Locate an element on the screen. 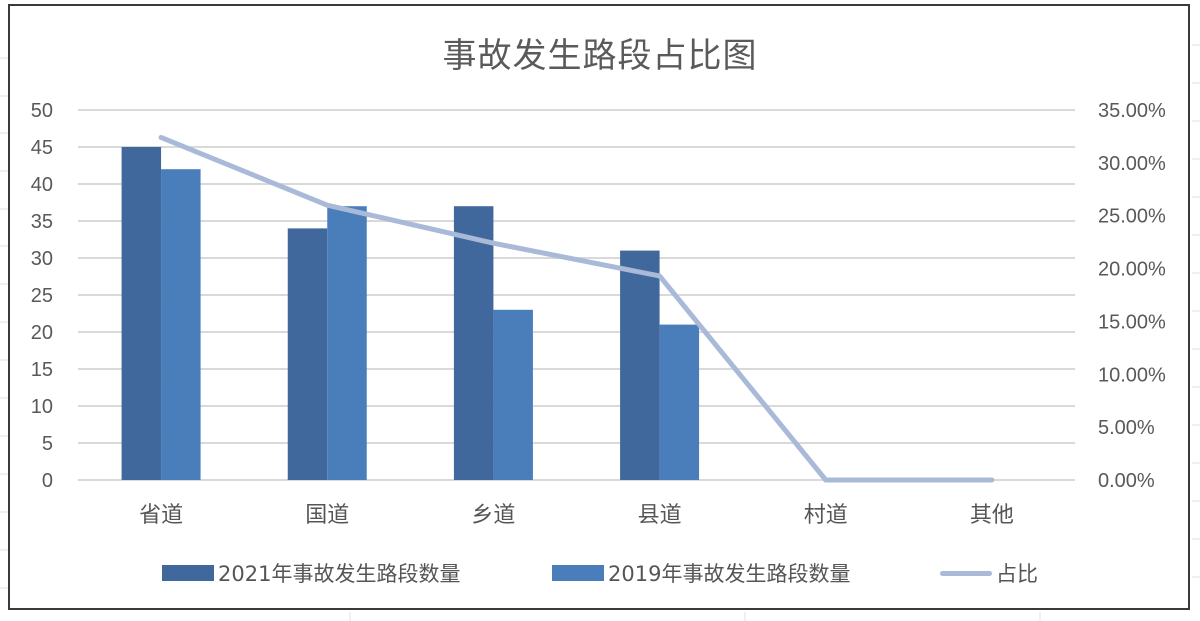  legend-label-ratio: 占比 is located at coordinates (1017, 574).